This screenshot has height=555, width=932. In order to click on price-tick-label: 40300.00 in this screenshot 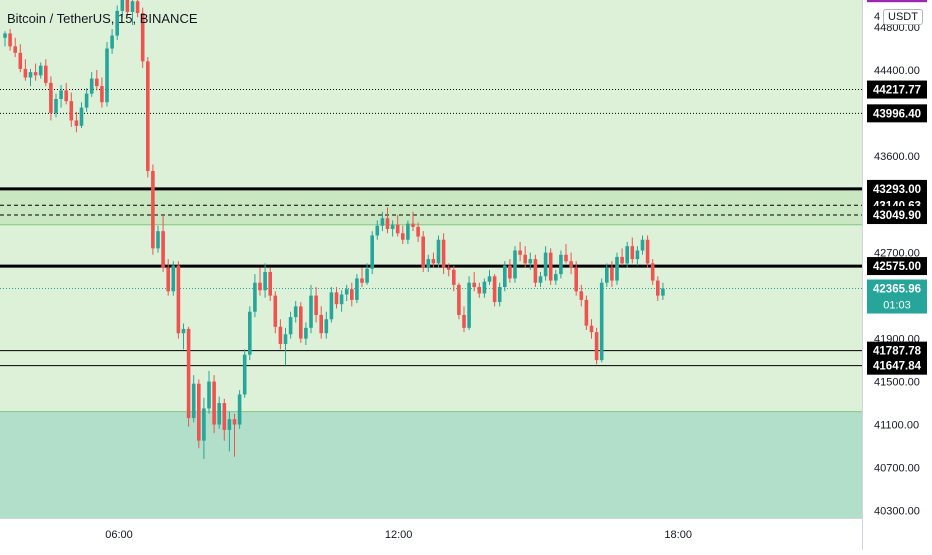, I will do `click(897, 512)`.